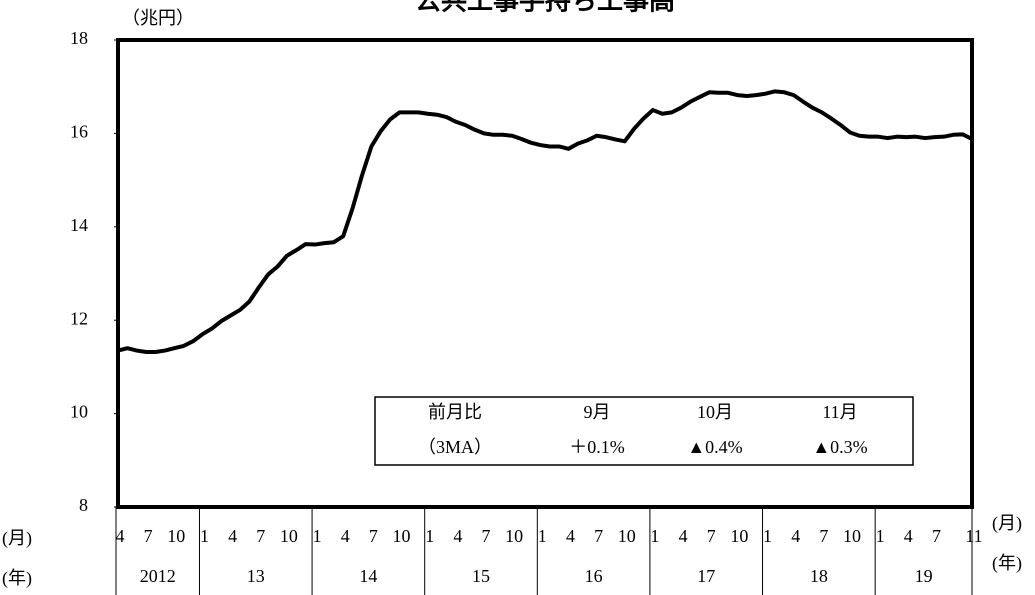  Describe the element at coordinates (17, 578) in the screenshot. I see `x-year-label: (年)` at that location.